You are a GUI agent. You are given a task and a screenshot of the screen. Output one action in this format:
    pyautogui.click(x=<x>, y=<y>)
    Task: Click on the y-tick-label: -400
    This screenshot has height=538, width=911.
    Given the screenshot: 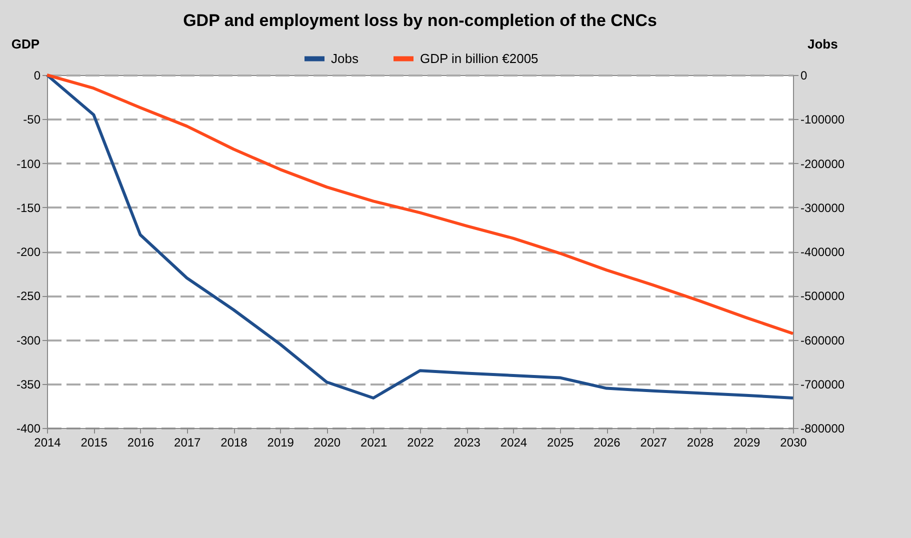 What is the action you would take?
    pyautogui.click(x=28, y=429)
    